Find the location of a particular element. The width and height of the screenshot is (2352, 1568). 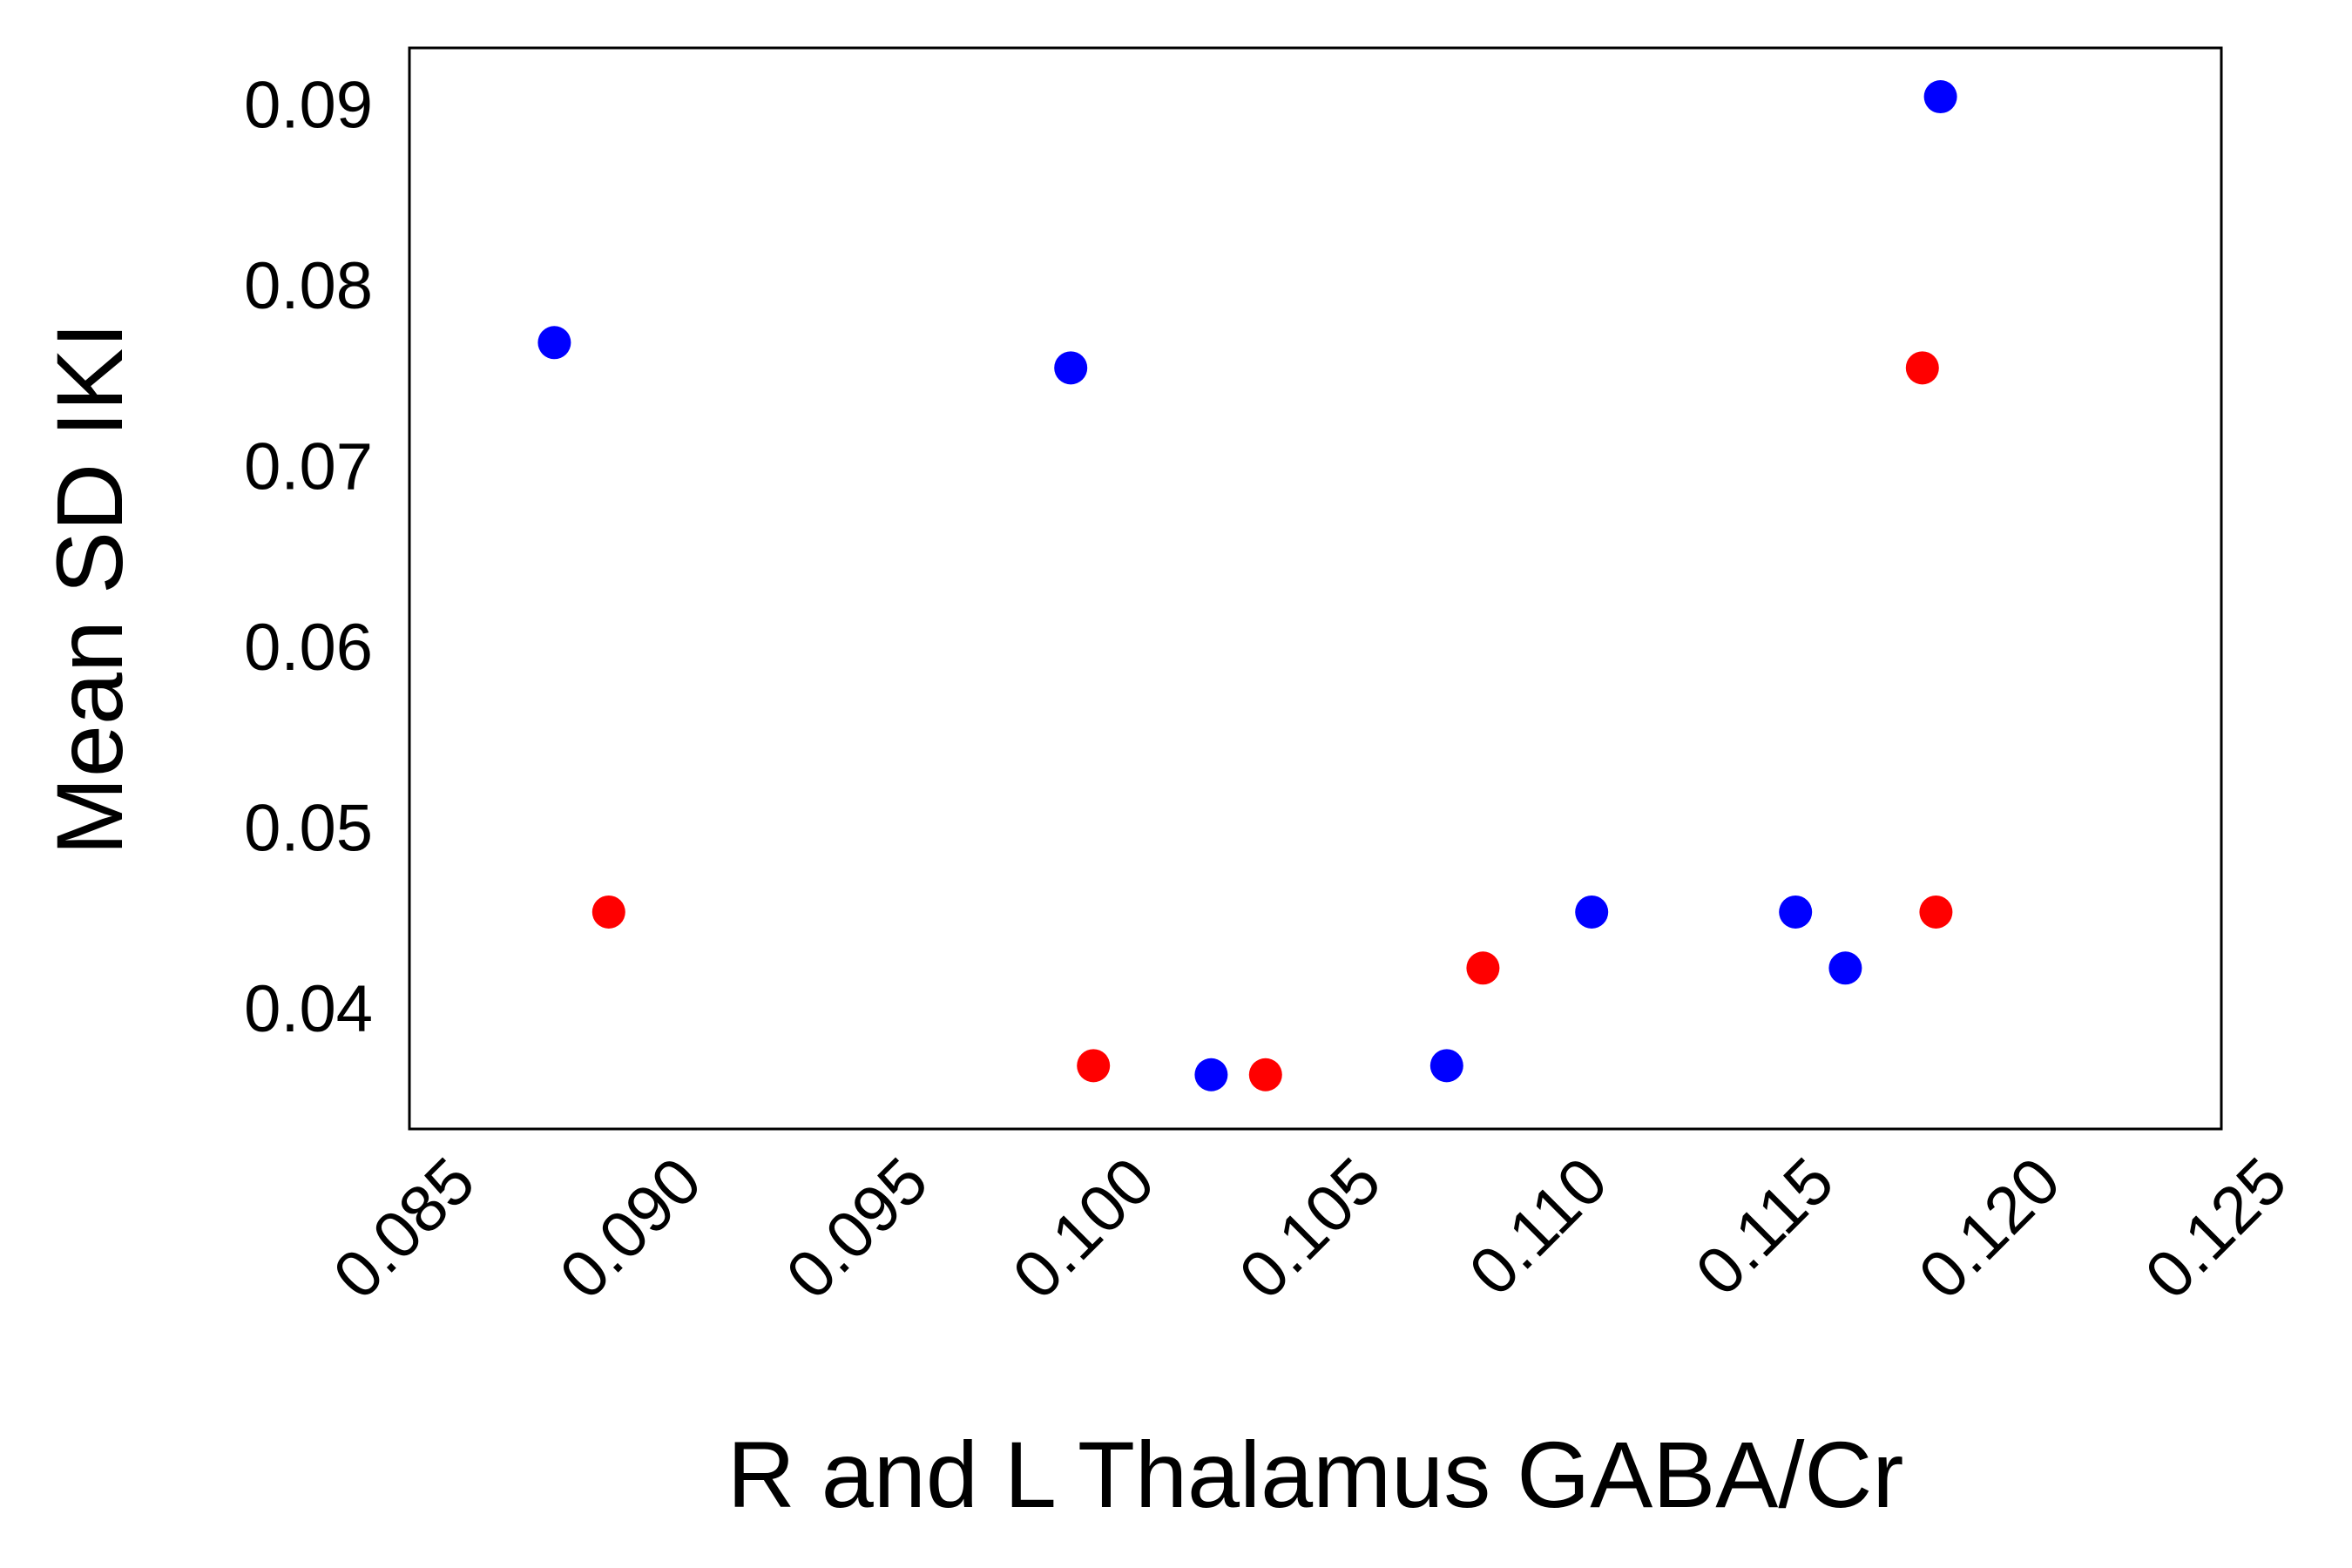

y-tick-label: 0.05 is located at coordinates (308, 828).